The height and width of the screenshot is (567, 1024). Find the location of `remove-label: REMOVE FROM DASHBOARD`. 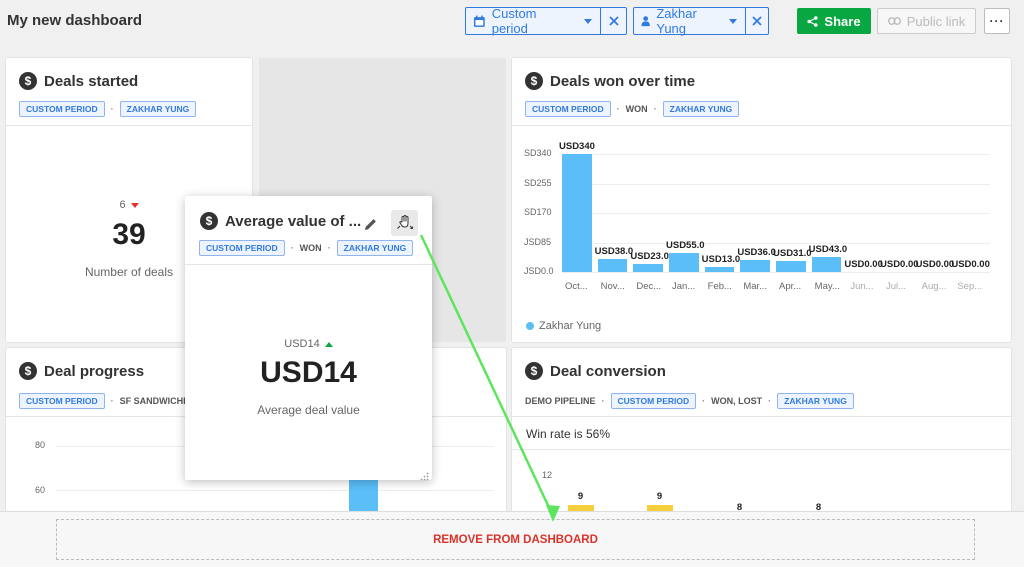

remove-label: REMOVE FROM DASHBOARD is located at coordinates (515, 539).